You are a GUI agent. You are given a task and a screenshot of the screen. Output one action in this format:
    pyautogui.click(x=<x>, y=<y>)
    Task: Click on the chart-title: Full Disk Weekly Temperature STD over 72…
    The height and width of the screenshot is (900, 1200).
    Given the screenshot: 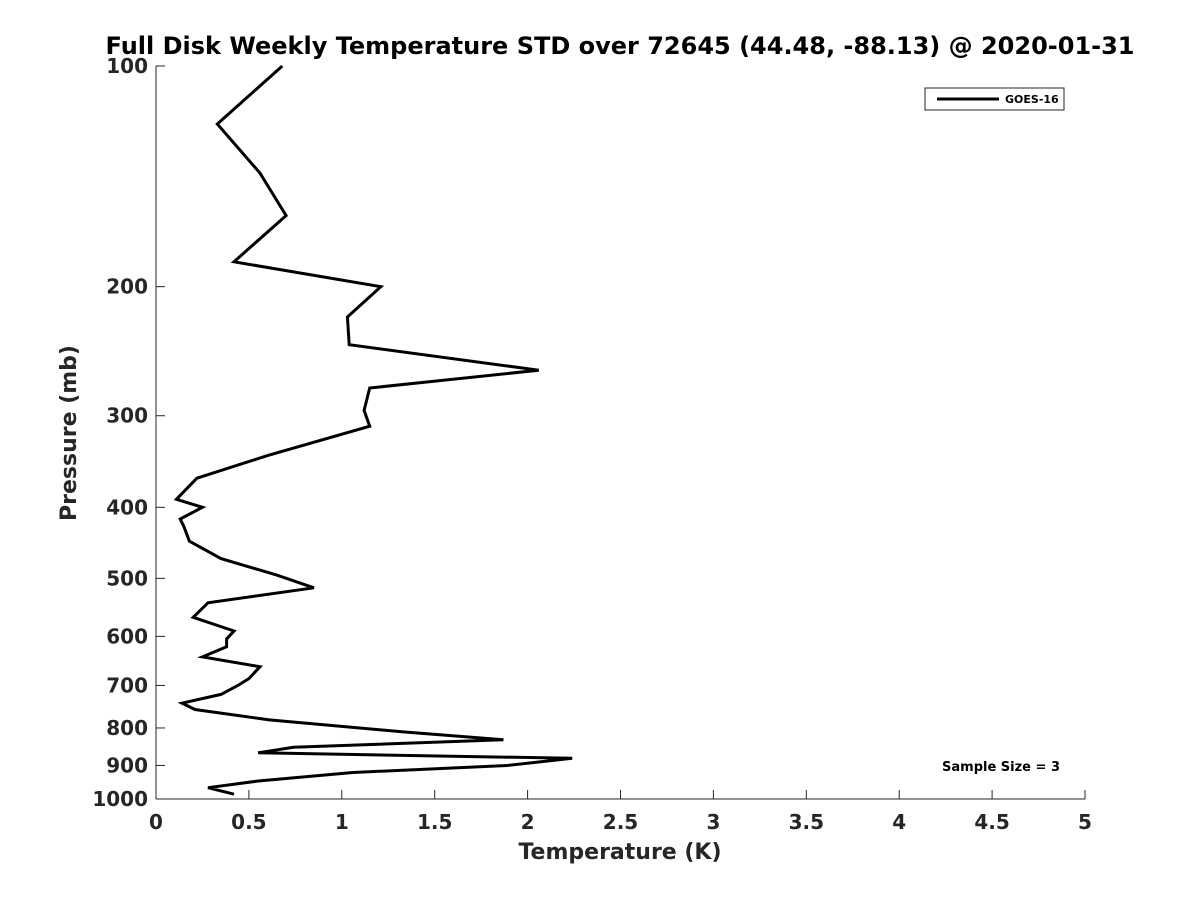 What is the action you would take?
    pyautogui.click(x=620, y=46)
    